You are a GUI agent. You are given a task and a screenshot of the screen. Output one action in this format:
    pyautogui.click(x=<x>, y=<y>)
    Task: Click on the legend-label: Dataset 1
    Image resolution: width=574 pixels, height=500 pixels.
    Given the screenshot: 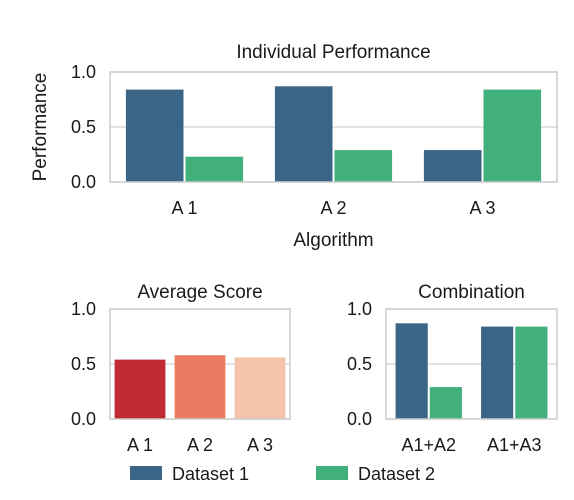 What is the action you would take?
    pyautogui.click(x=210, y=474)
    